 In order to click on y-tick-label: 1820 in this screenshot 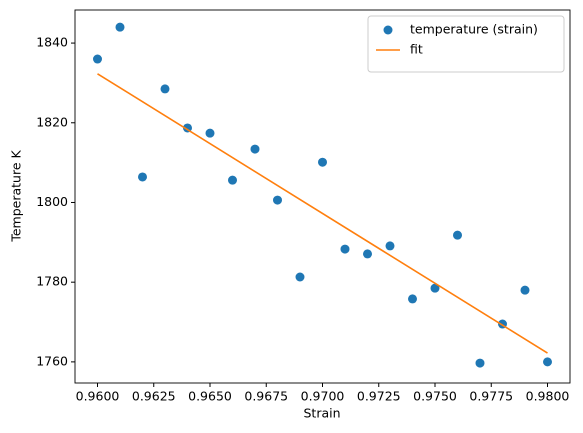, I will do `click(52, 121)`.